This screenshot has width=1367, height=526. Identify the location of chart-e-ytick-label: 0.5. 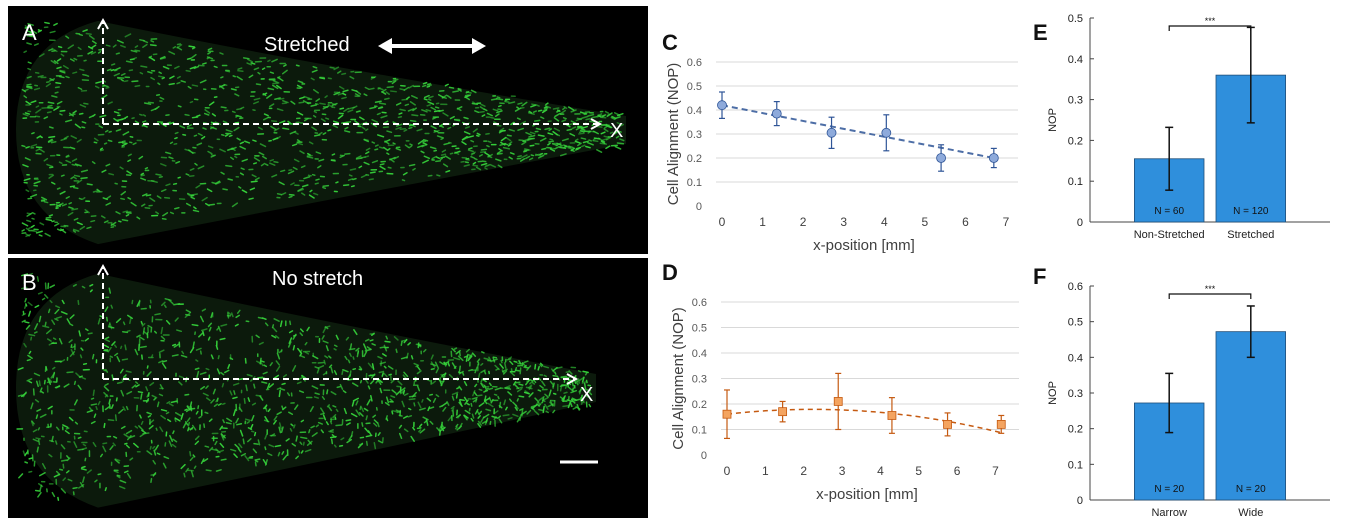
(1075, 19).